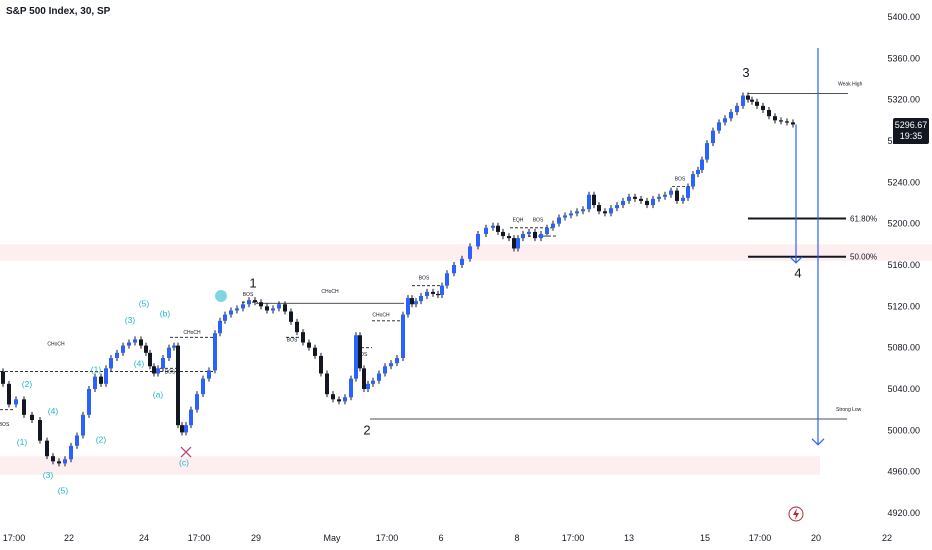 The width and height of the screenshot is (932, 550). Describe the element at coordinates (332, 538) in the screenshot. I see `x-tick-label: May` at that location.